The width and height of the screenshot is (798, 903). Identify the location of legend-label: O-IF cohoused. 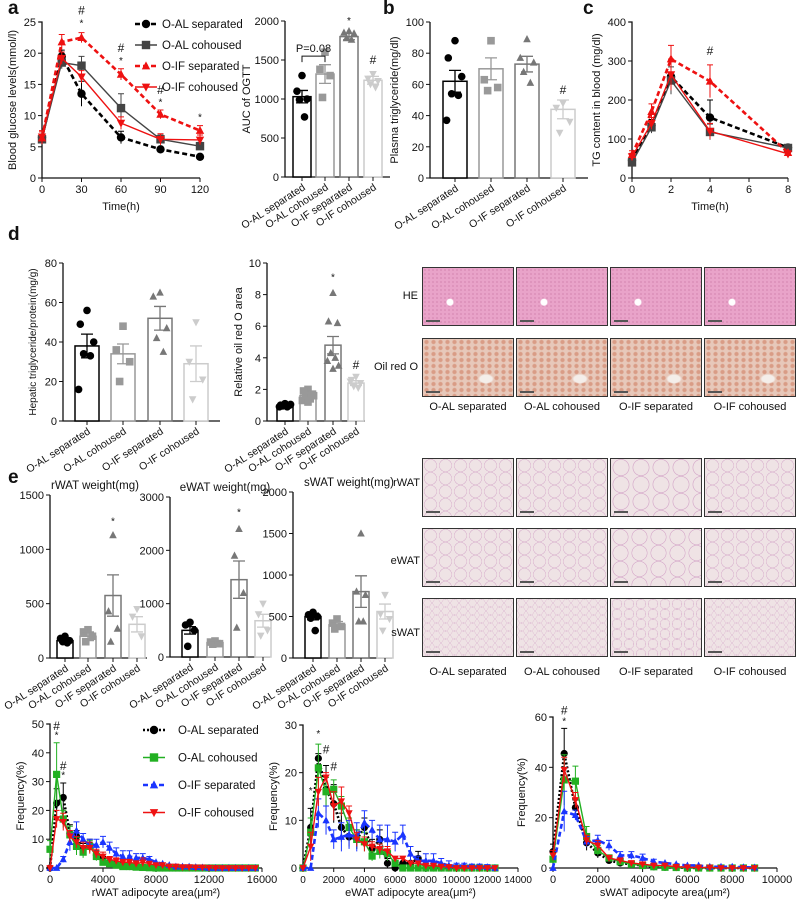
(200, 88).